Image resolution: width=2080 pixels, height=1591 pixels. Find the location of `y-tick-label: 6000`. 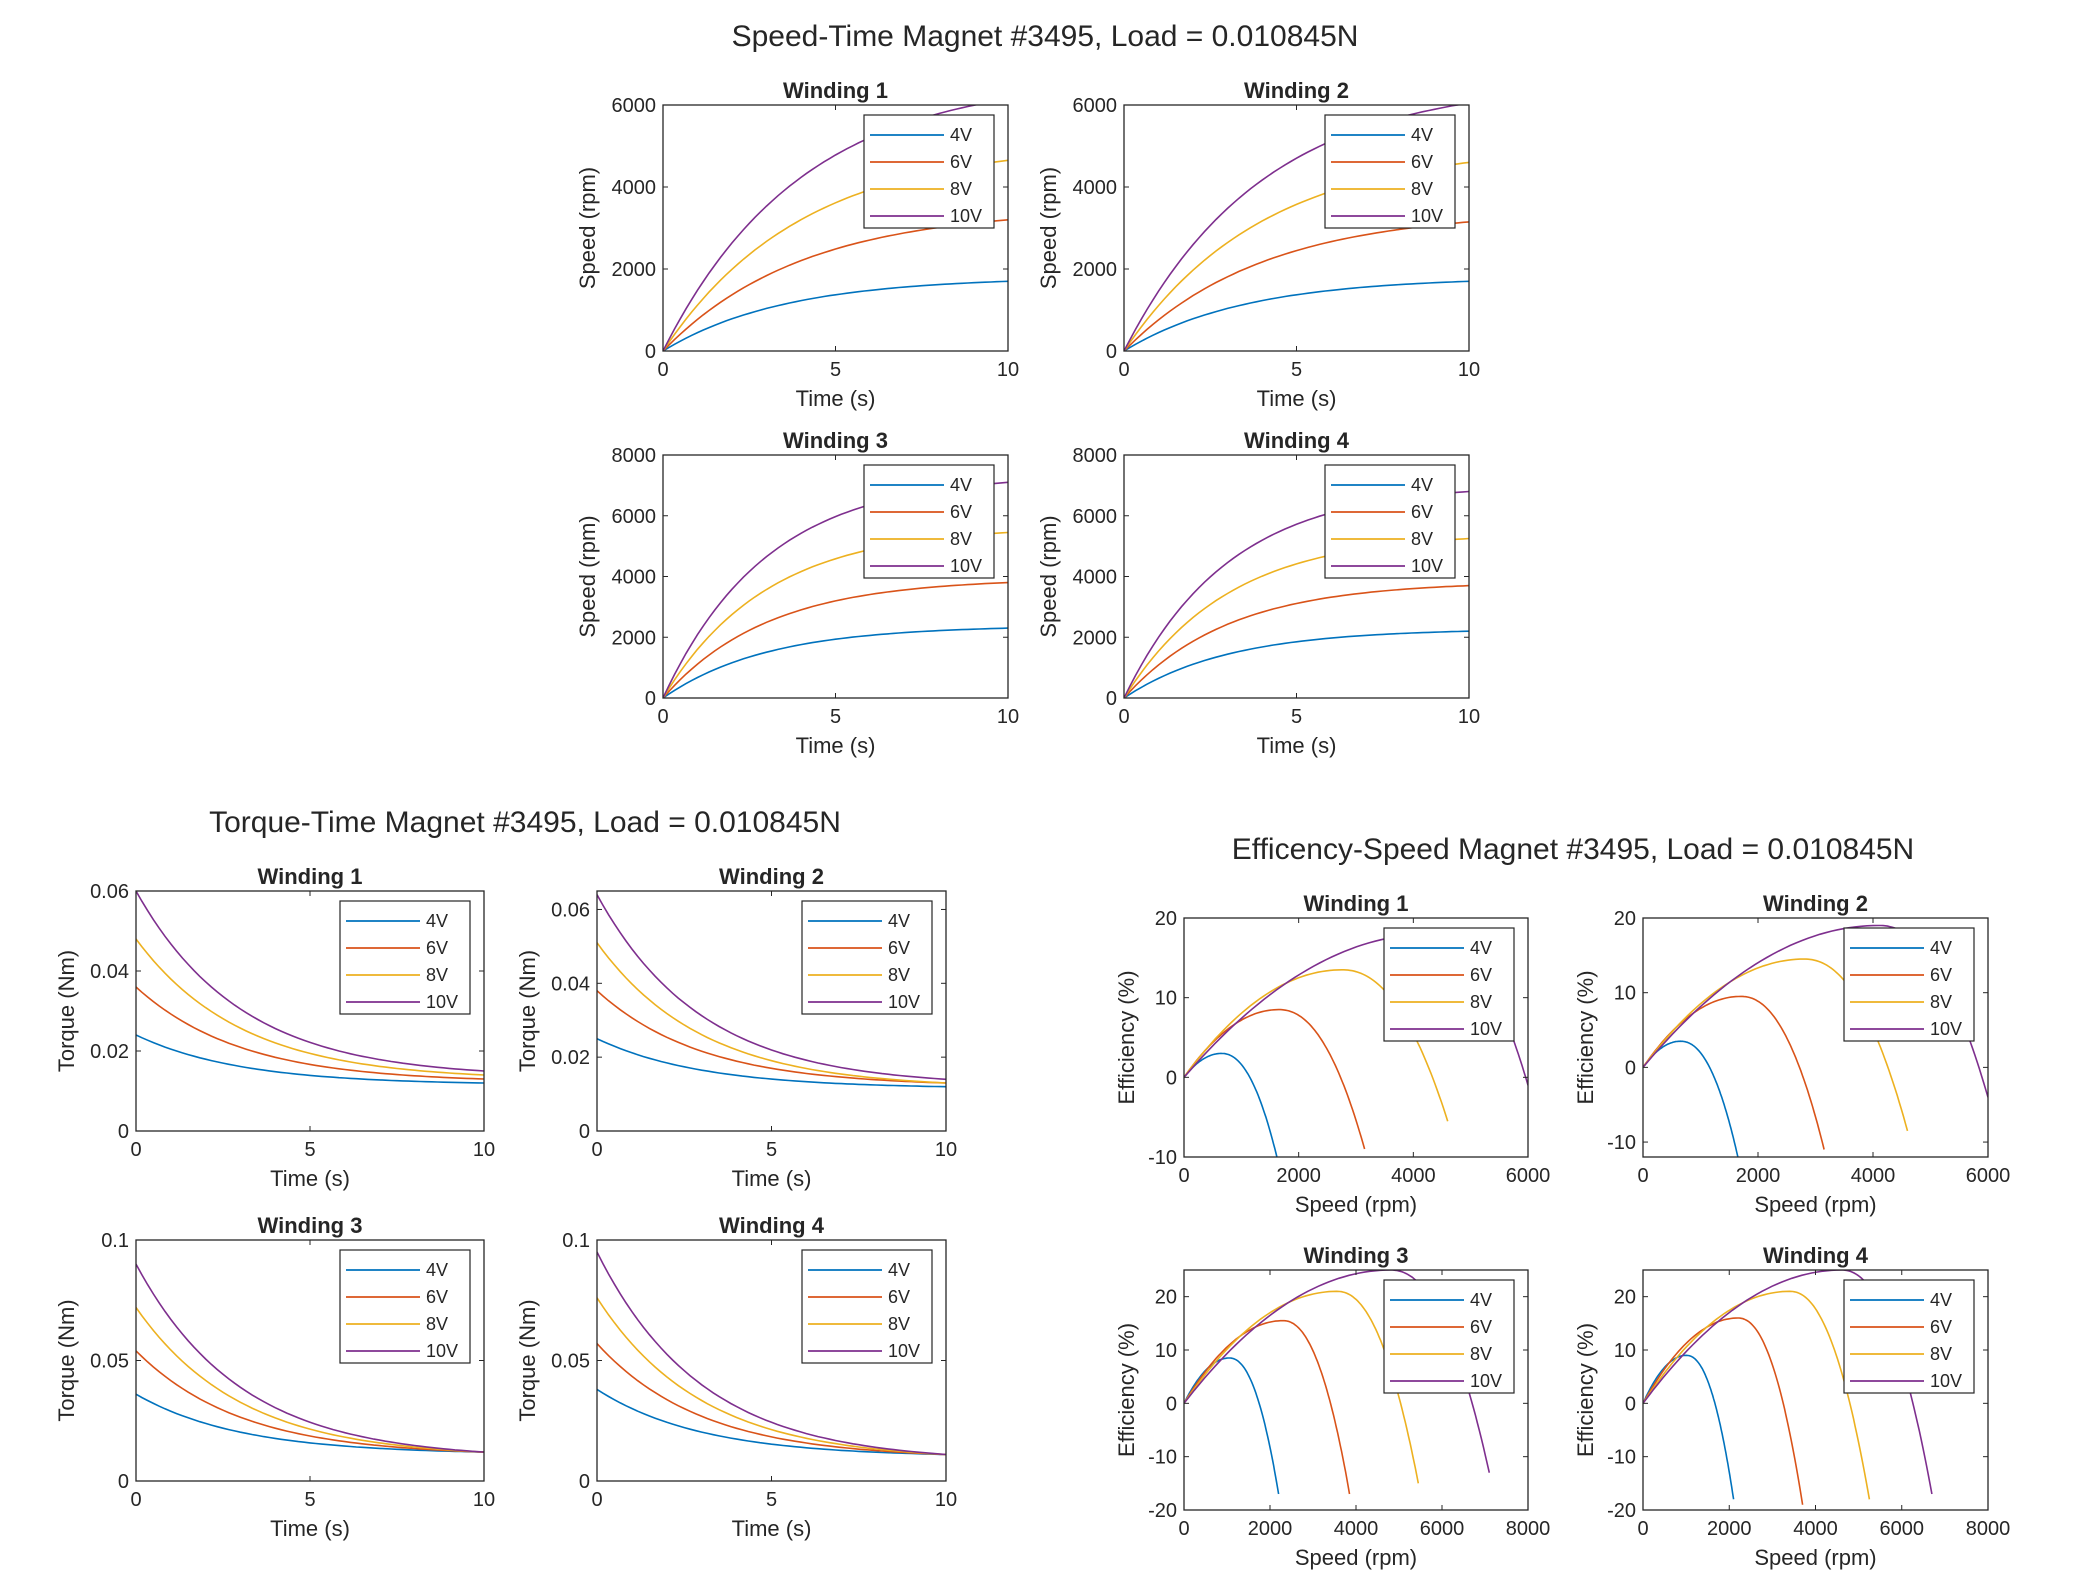

y-tick-label: 6000 is located at coordinates (1095, 517).